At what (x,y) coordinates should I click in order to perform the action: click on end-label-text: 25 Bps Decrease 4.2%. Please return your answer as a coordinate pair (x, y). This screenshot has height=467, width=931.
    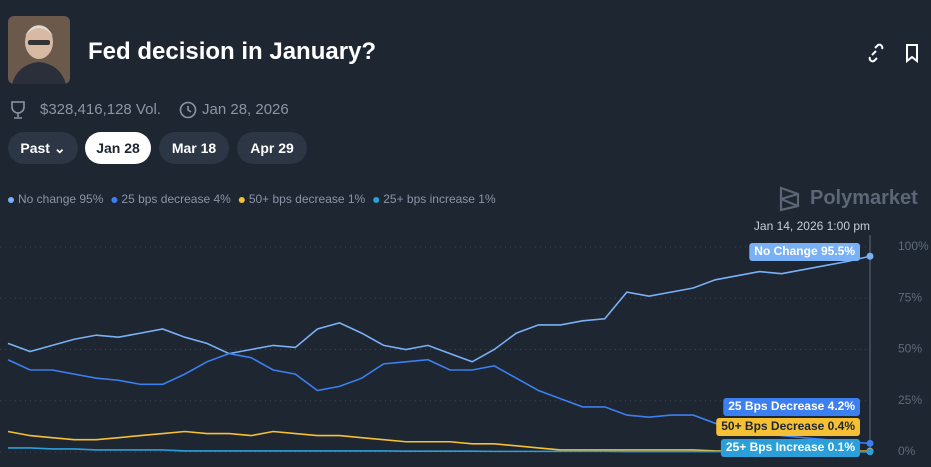
    Looking at the image, I should click on (791, 406).